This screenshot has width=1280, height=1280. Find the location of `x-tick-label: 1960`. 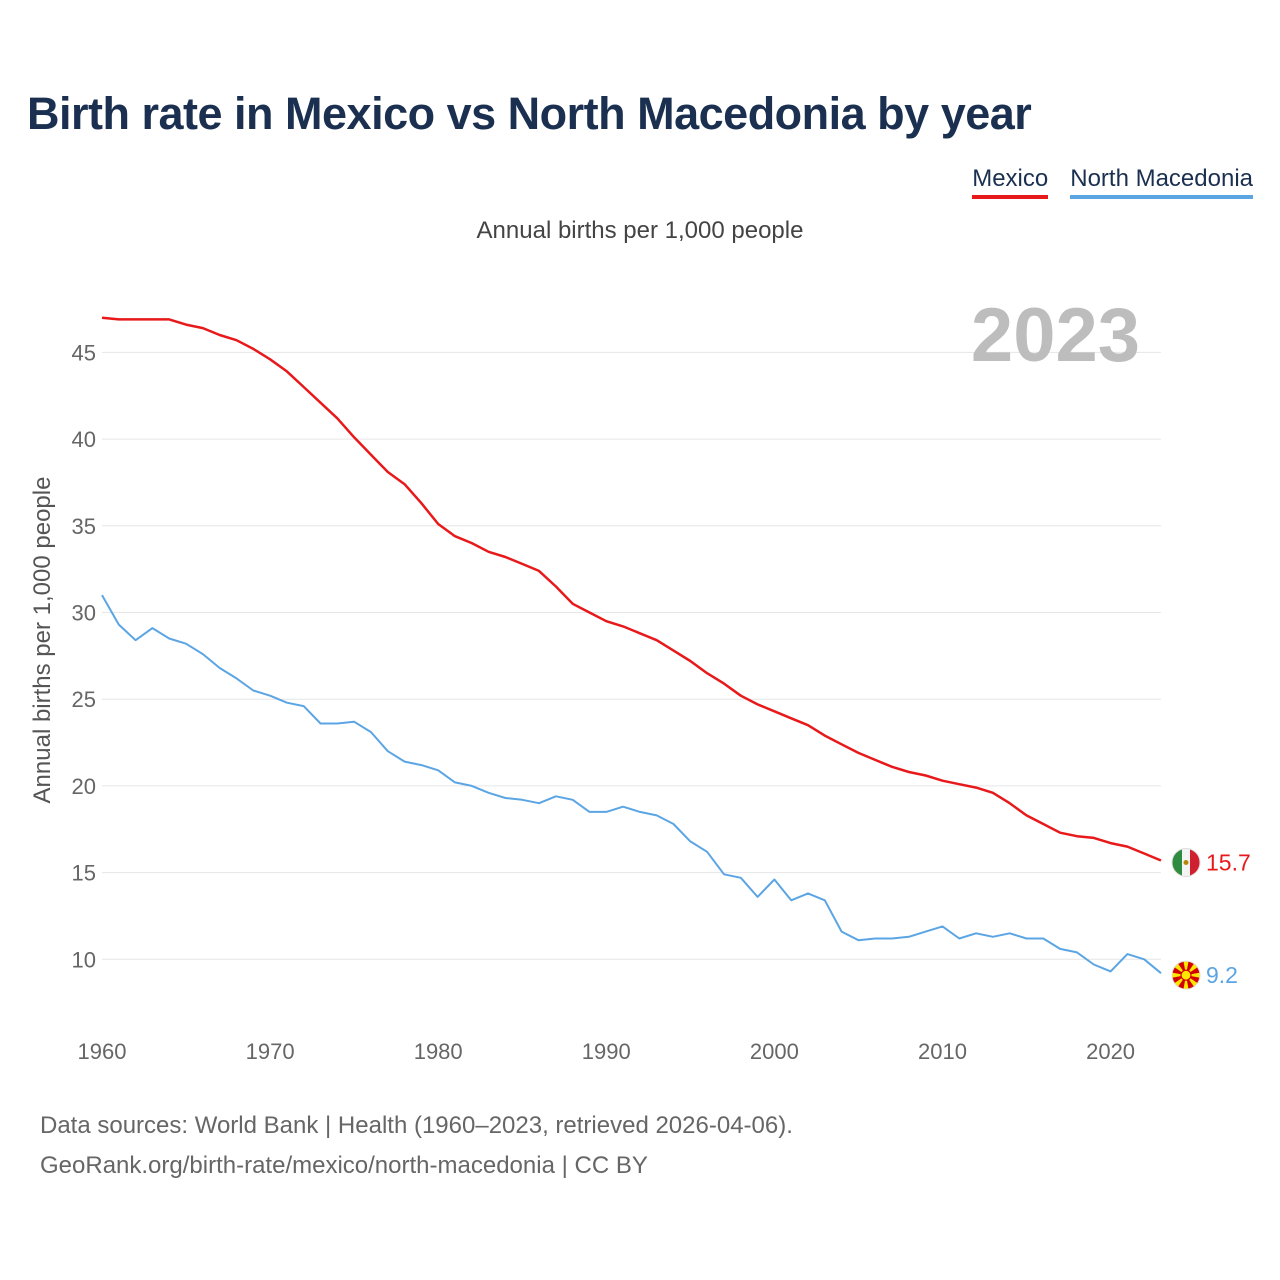

x-tick-label: 1960 is located at coordinates (102, 1051).